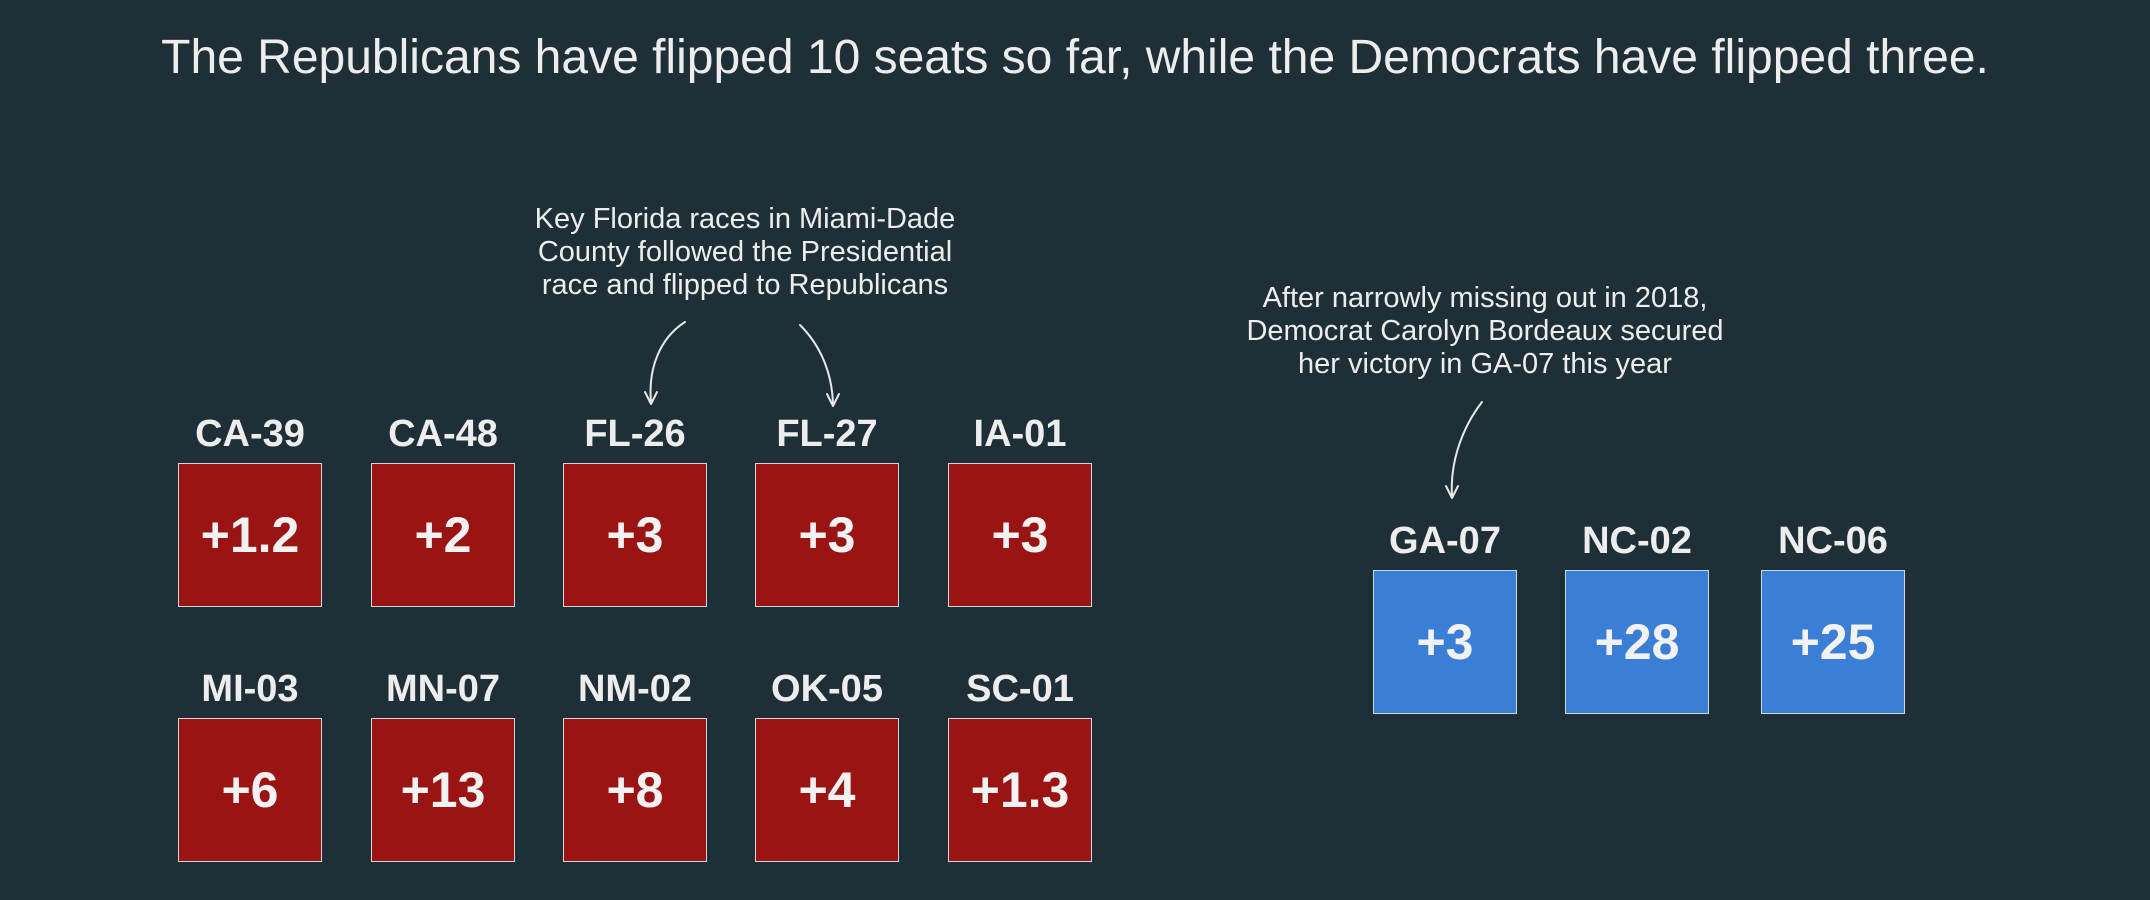 This screenshot has height=900, width=2150. I want to click on district-label: FL-26, so click(635, 434).